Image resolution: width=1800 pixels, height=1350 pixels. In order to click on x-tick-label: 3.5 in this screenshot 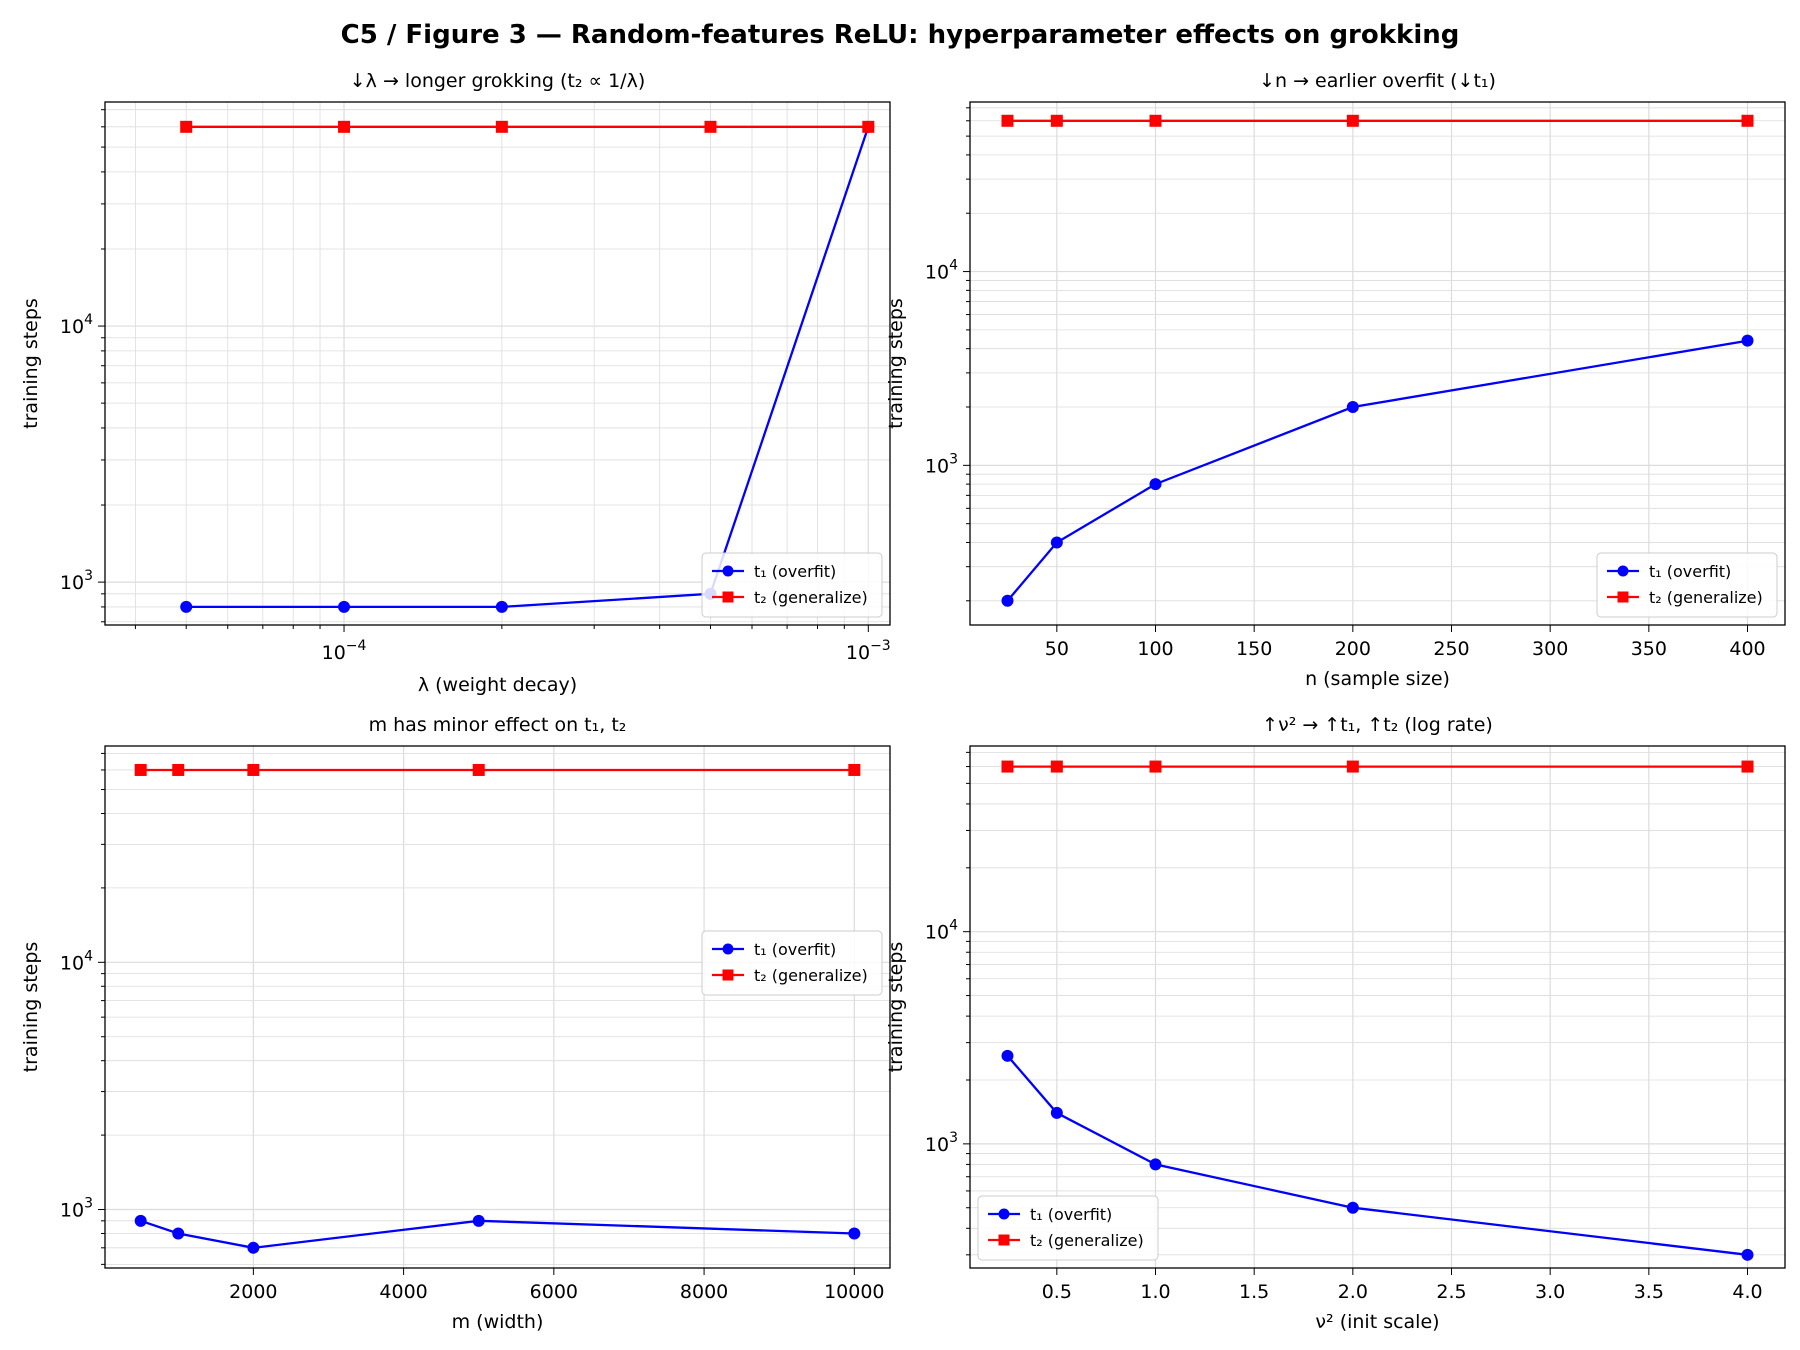, I will do `click(1649, 1292)`.